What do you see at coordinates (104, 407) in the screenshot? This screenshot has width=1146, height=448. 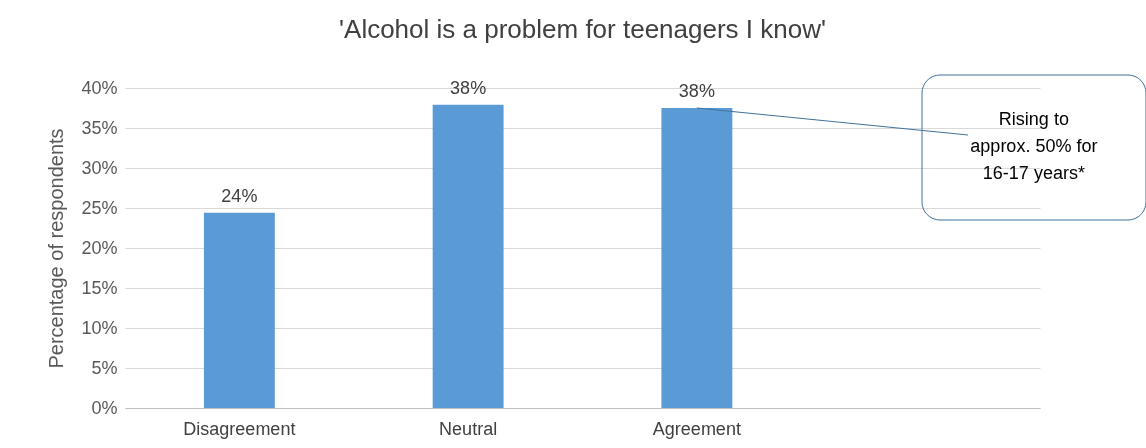 I see `y-tick-label: 0%` at bounding box center [104, 407].